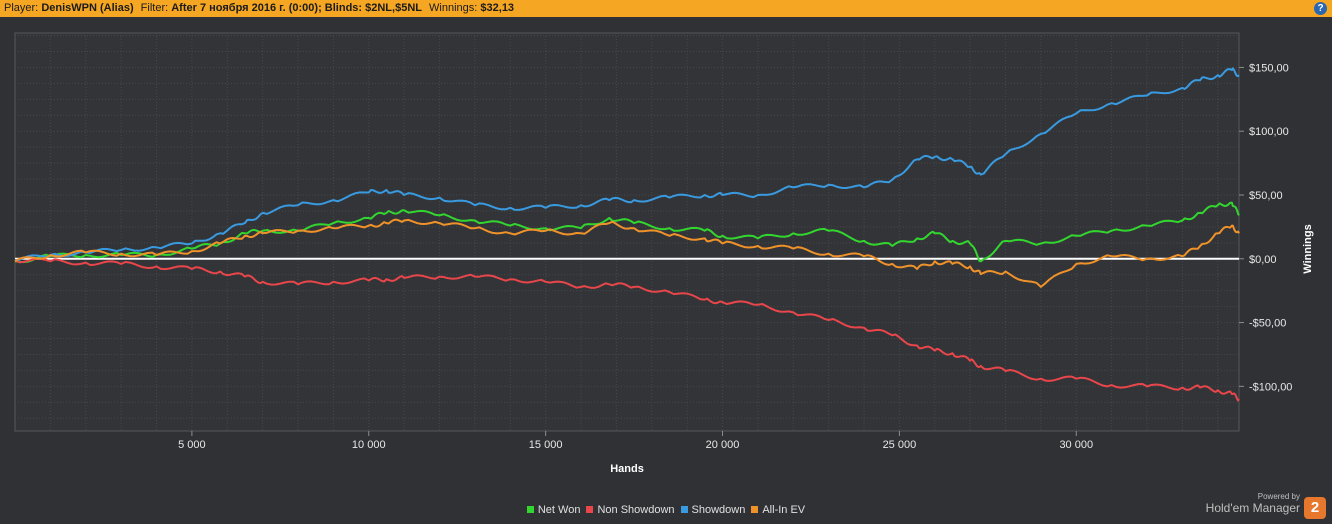  Describe the element at coordinates (1252, 508) in the screenshot. I see `product-name: Hold'em Manager` at that location.